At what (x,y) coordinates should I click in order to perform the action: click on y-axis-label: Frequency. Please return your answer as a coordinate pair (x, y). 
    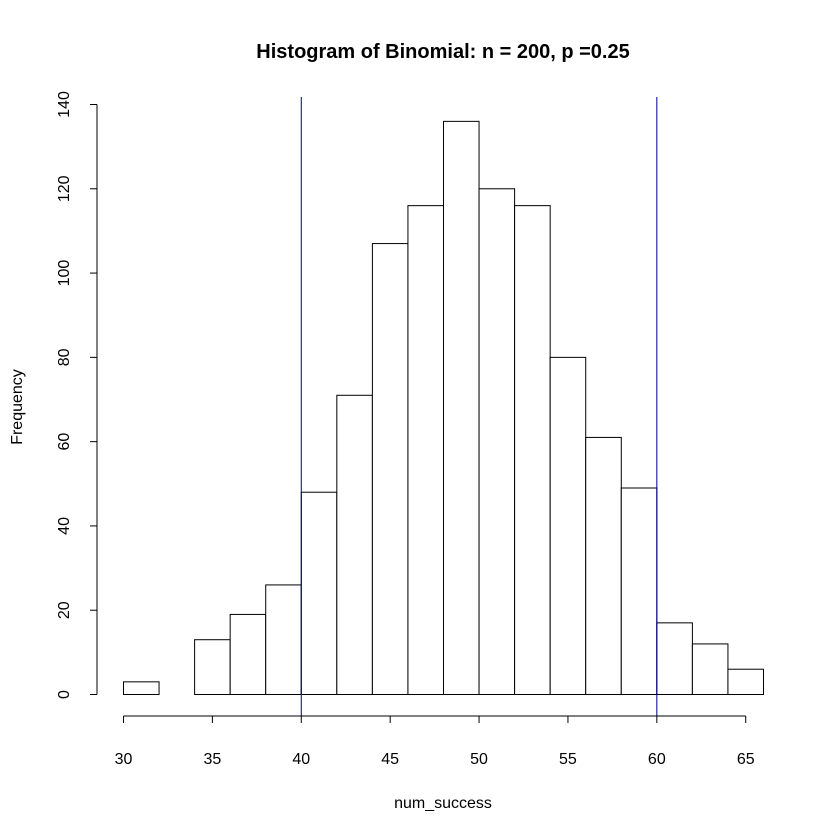
    Looking at the image, I should click on (17, 407).